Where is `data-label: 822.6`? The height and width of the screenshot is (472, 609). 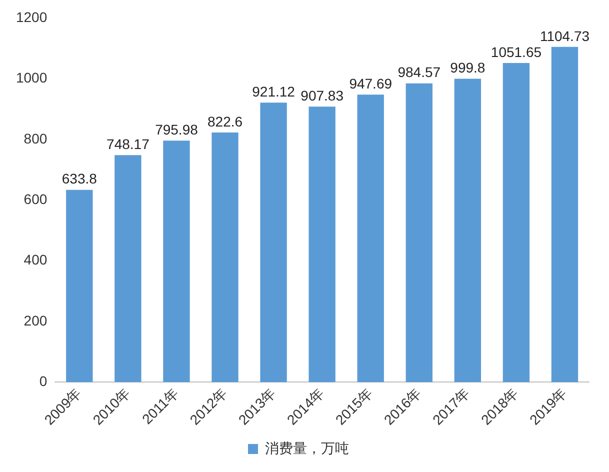 data-label: 822.6 is located at coordinates (225, 121).